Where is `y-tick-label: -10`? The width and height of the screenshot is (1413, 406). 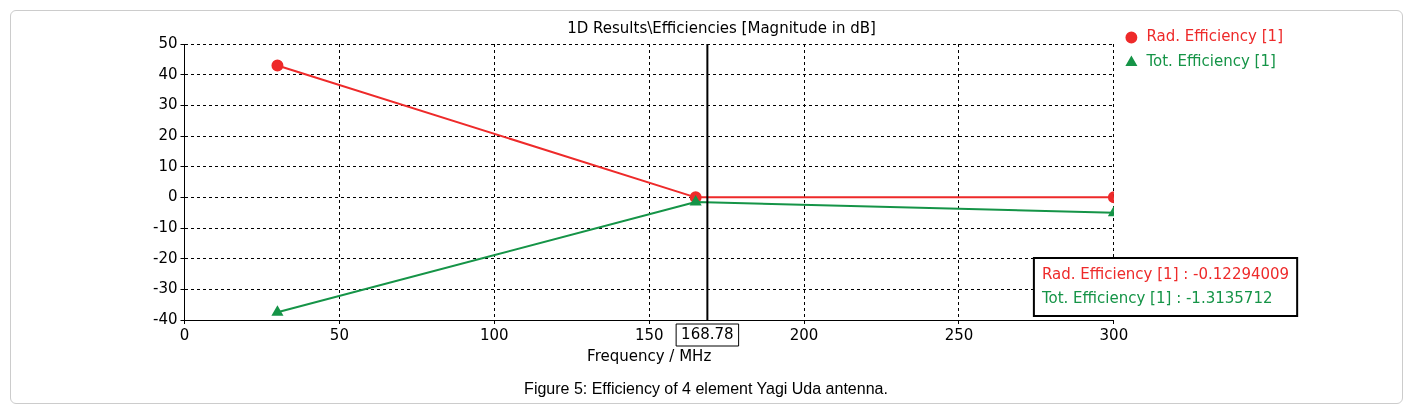 y-tick-label: -10 is located at coordinates (165, 226).